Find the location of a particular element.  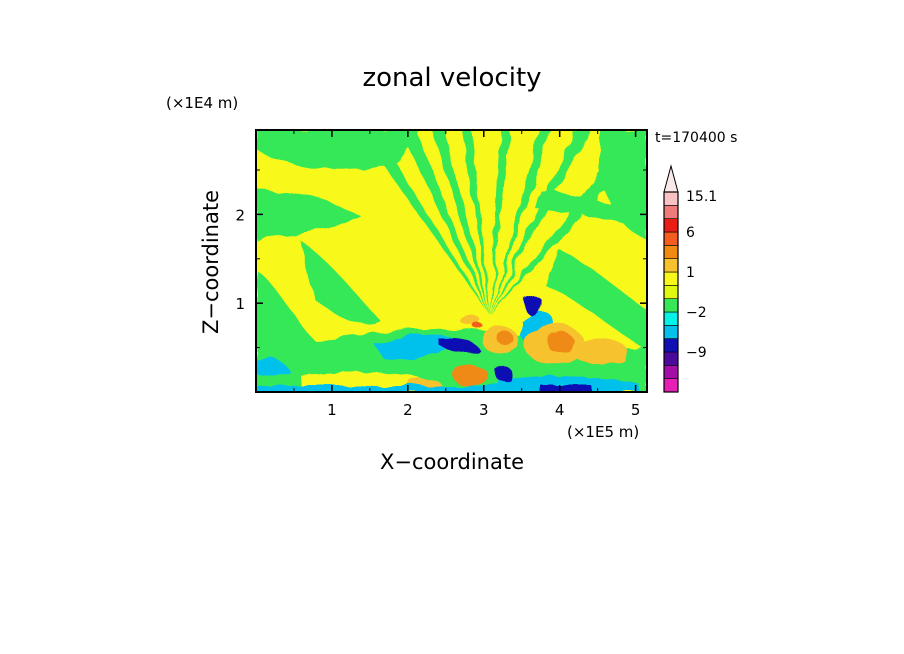

colorbar-label: 15.1 is located at coordinates (701, 197).